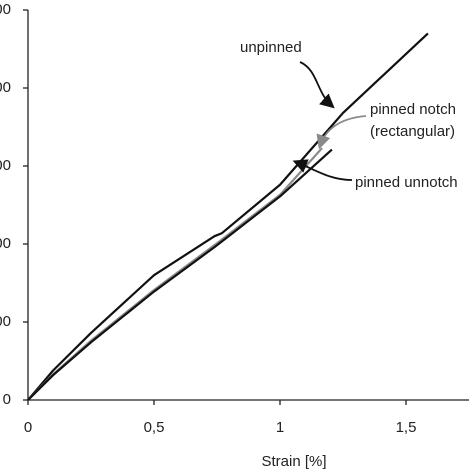  What do you see at coordinates (5, 87) in the screenshot?
I see `y-tick-label: 400` at bounding box center [5, 87].